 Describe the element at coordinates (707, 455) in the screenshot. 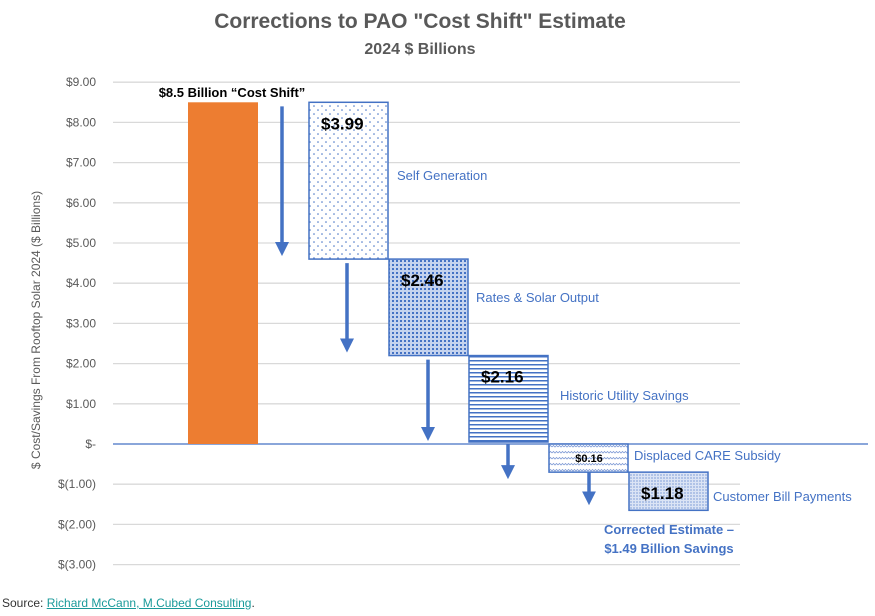

I see `step-name-label: Displaced CARE Subsidy` at that location.